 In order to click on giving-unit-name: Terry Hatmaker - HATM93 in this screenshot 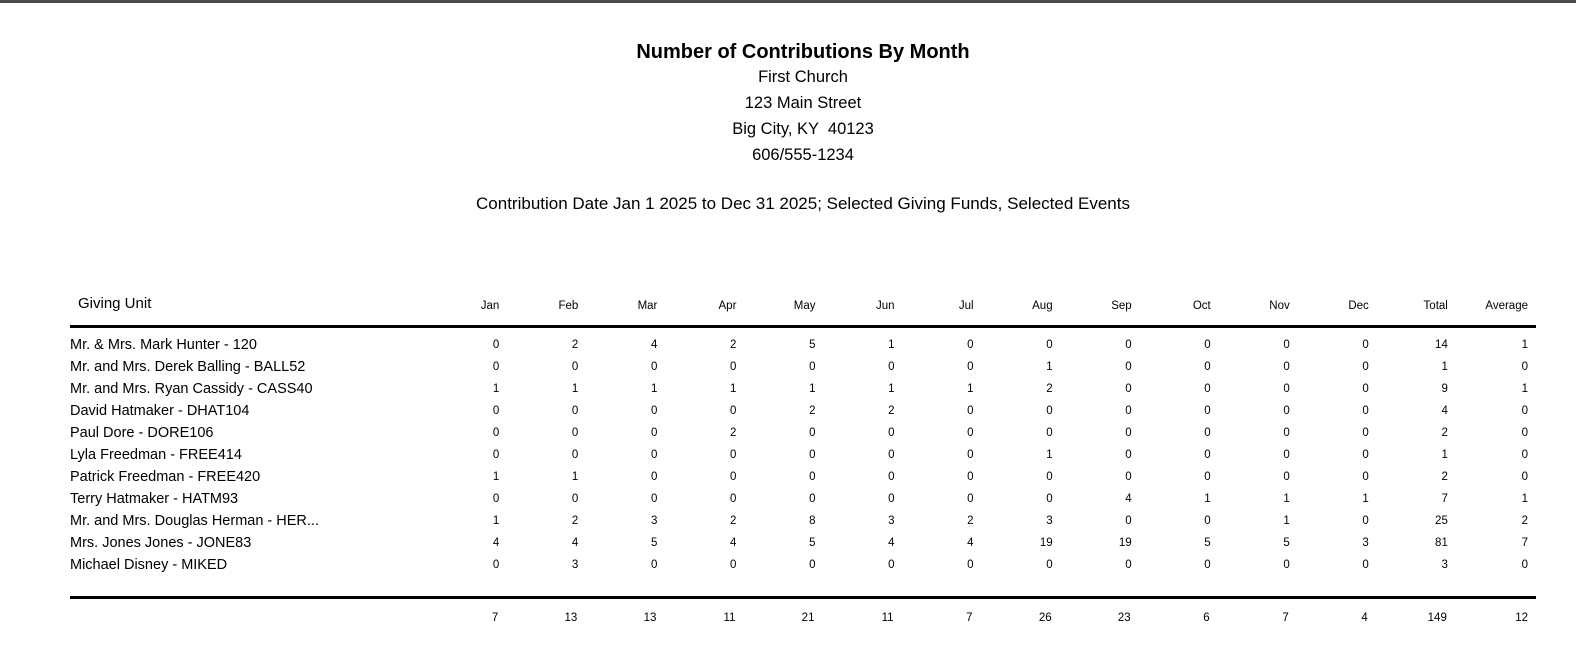, I will do `click(154, 499)`.